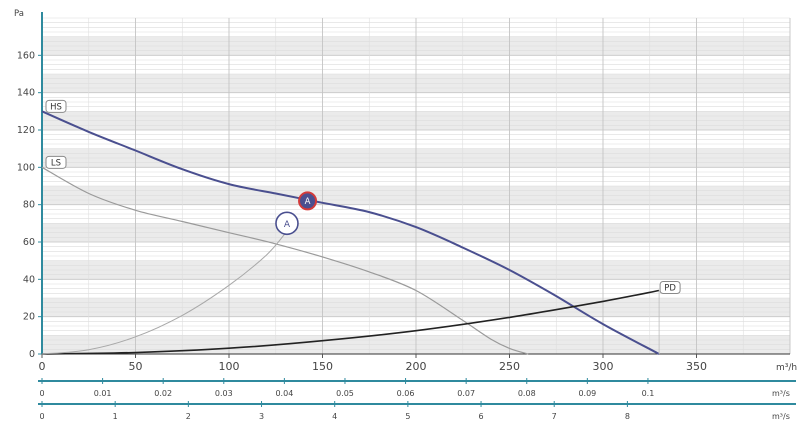 The image size is (802, 429). I want to click on series-system-curve-line, so click(163, 294).